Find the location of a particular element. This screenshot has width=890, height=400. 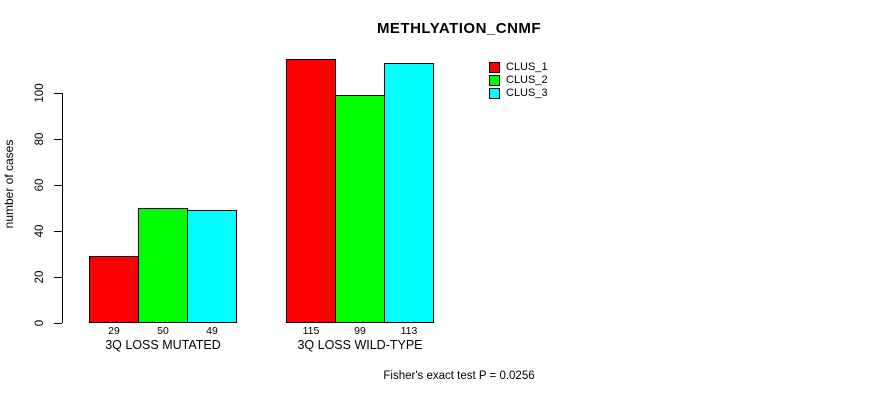

y-tick-label: 60 is located at coordinates (40, 185).